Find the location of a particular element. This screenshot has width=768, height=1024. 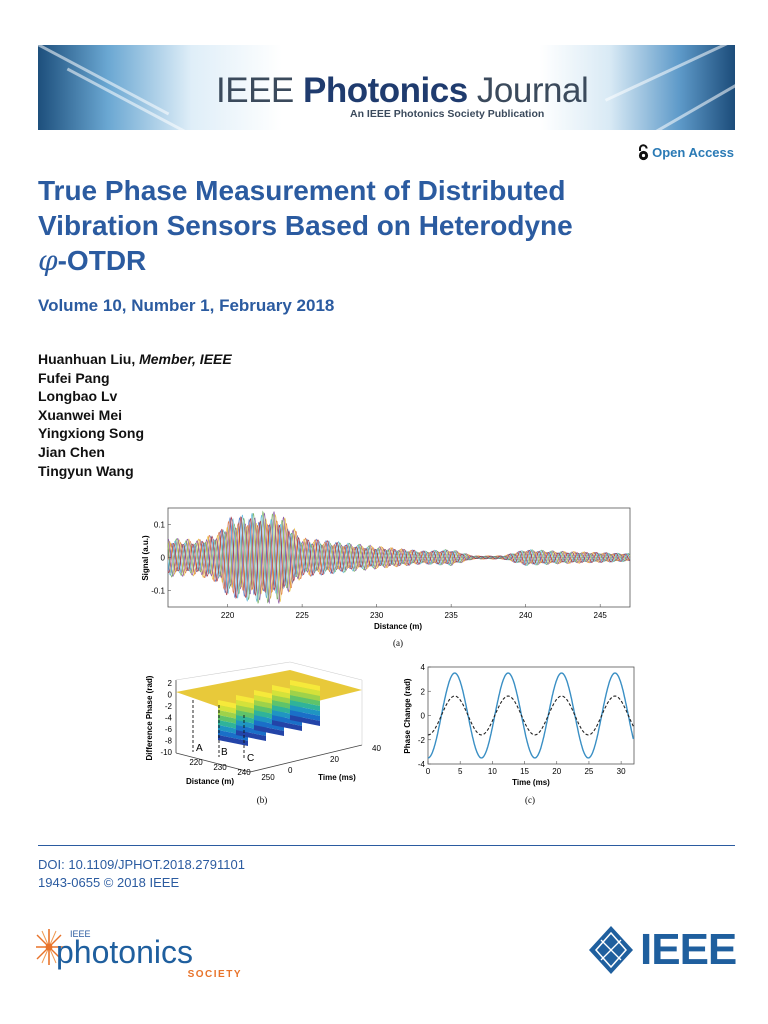

x-tick-label: 30 is located at coordinates (621, 771).